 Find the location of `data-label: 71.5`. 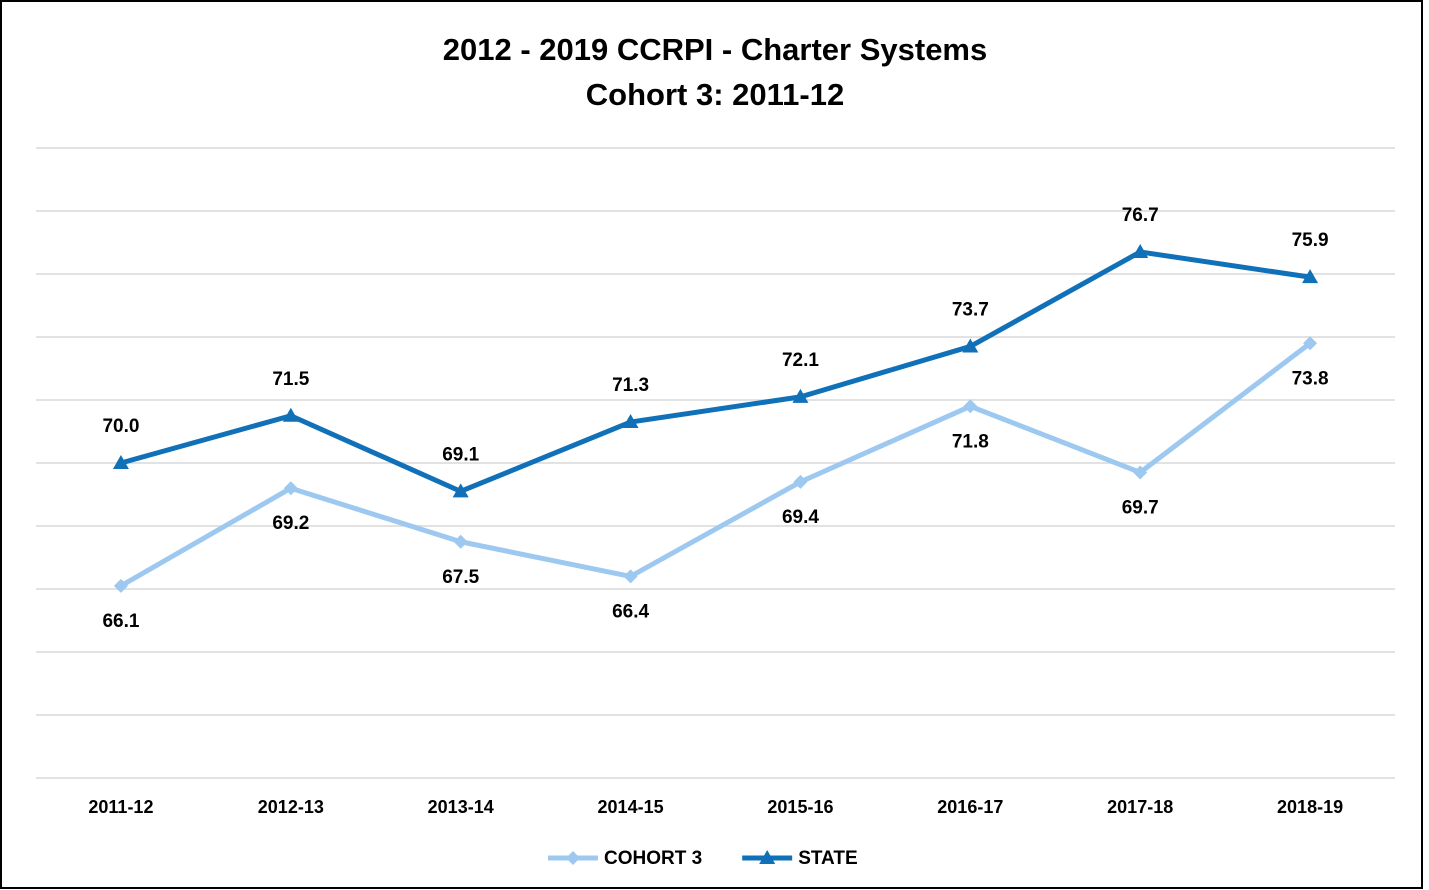

data-label: 71.5 is located at coordinates (290, 379).